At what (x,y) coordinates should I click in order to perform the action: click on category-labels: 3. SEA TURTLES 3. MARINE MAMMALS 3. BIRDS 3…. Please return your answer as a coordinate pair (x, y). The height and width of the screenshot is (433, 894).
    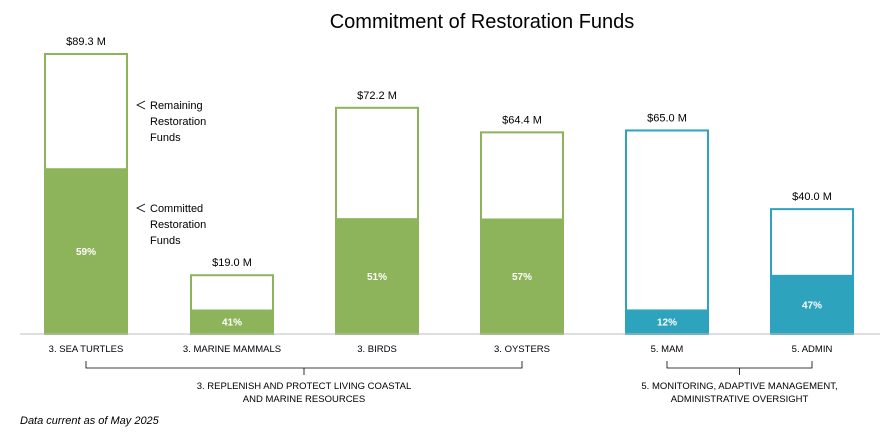
    Looking at the image, I should click on (441, 349).